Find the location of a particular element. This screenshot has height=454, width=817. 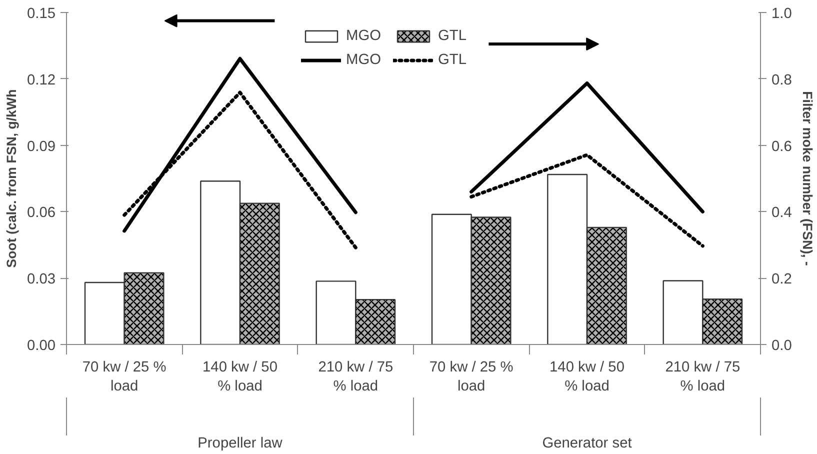

y-tick-label: 0.12 is located at coordinates (41, 80).